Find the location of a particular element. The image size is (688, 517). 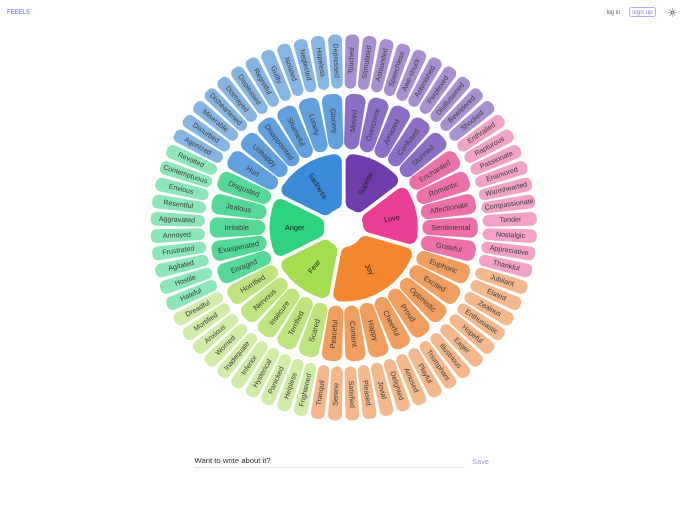

svg-text: Nostalgic is located at coordinates (511, 235).